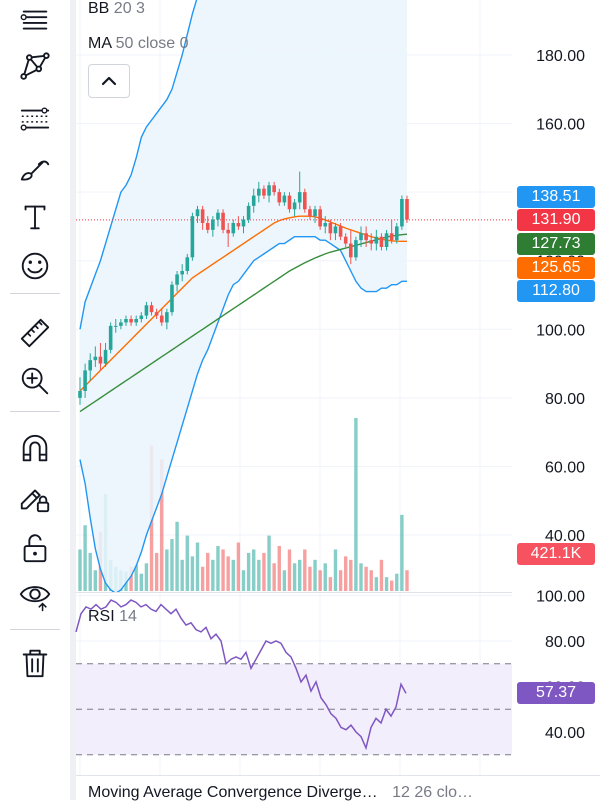  I want to click on fib-levels-tool-button, so click(35, 120).